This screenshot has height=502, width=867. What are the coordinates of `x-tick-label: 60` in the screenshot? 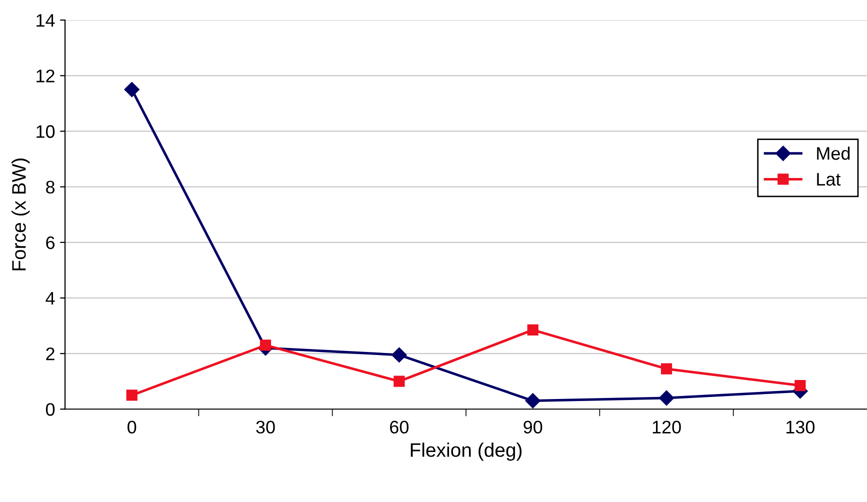 It's located at (399, 427).